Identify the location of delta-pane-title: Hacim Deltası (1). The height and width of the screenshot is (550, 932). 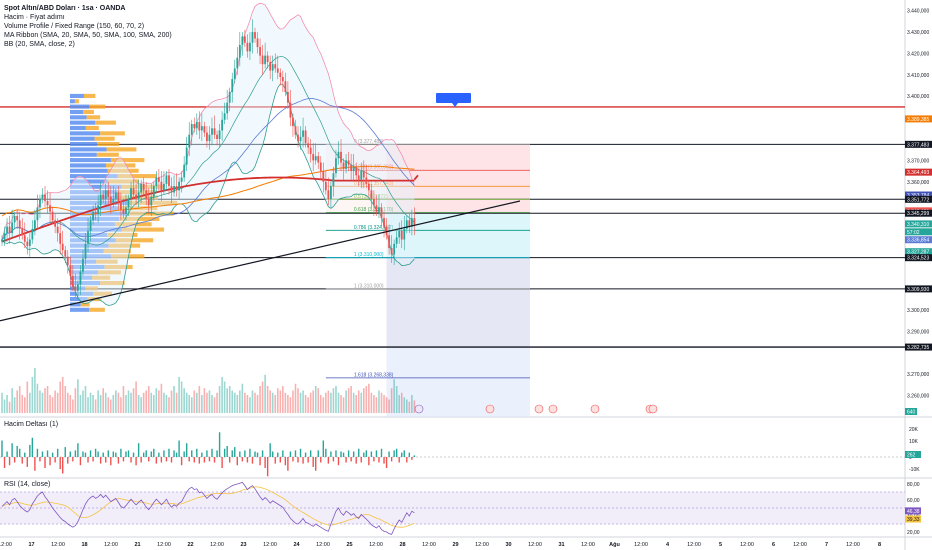
(31, 424).